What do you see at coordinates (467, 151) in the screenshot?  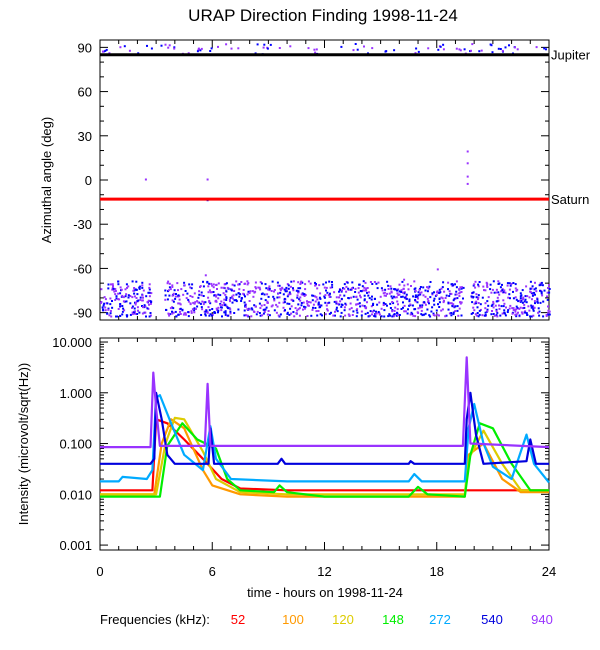 I see `azimuth-outlier-point` at bounding box center [467, 151].